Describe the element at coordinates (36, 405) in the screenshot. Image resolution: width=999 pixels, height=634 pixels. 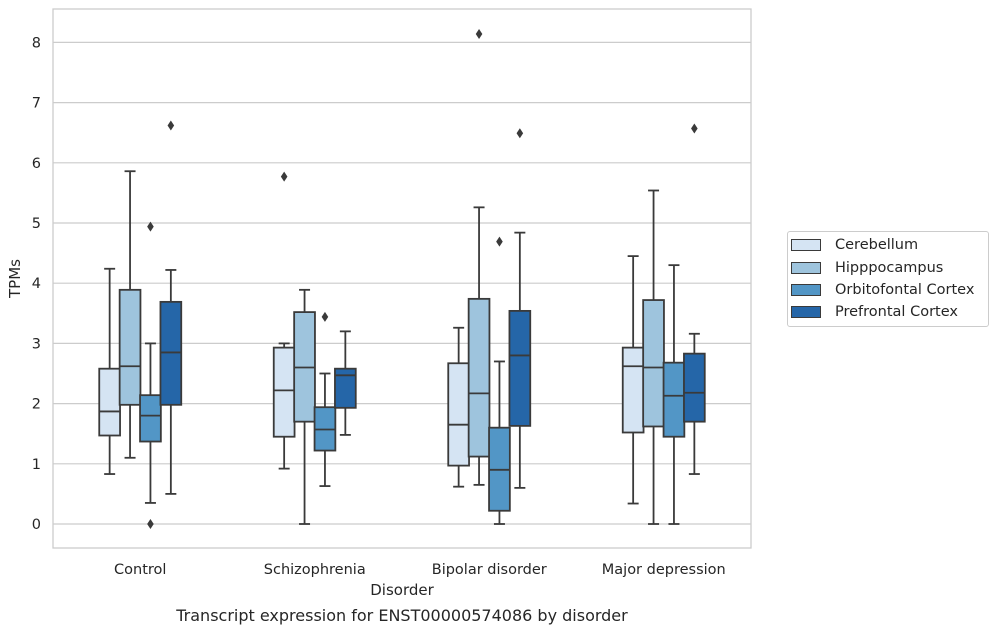
I see `y-tick-label: 2` at that location.